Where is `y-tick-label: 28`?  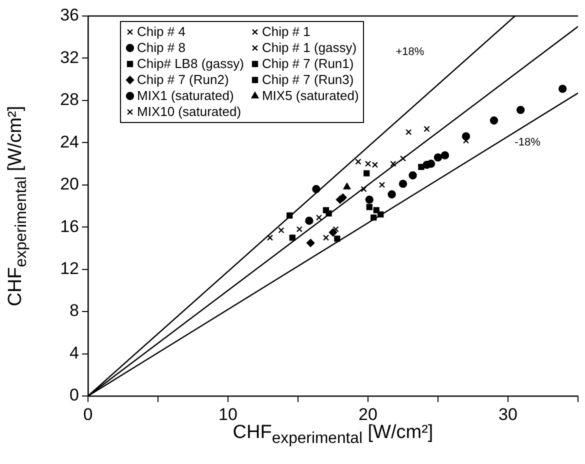 y-tick-label: 28 is located at coordinates (69, 100).